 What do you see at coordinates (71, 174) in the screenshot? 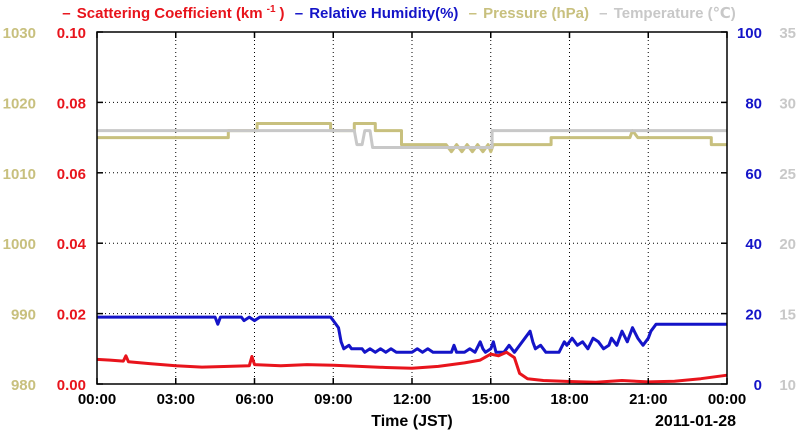
I see `scattering-tick-label: 0.06` at bounding box center [71, 174].